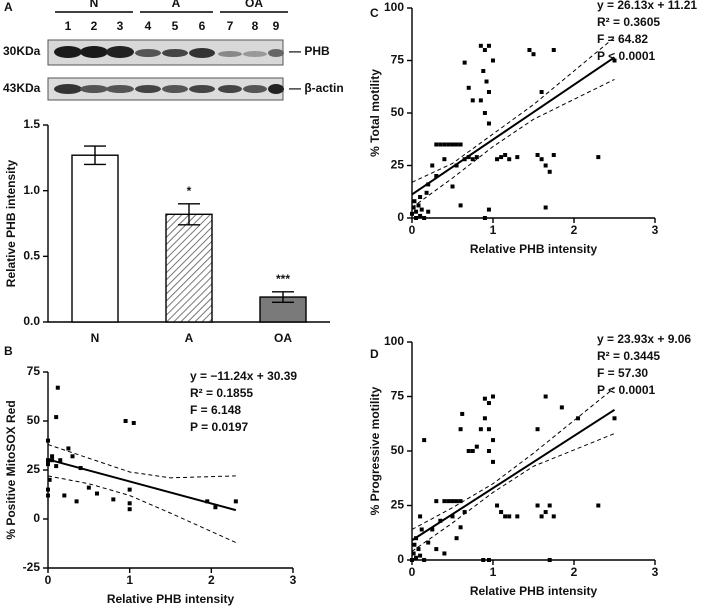 Image resolution: width=709 pixels, height=612 pixels. Describe the element at coordinates (175, 26) in the screenshot. I see `lane-label: 5` at that location.